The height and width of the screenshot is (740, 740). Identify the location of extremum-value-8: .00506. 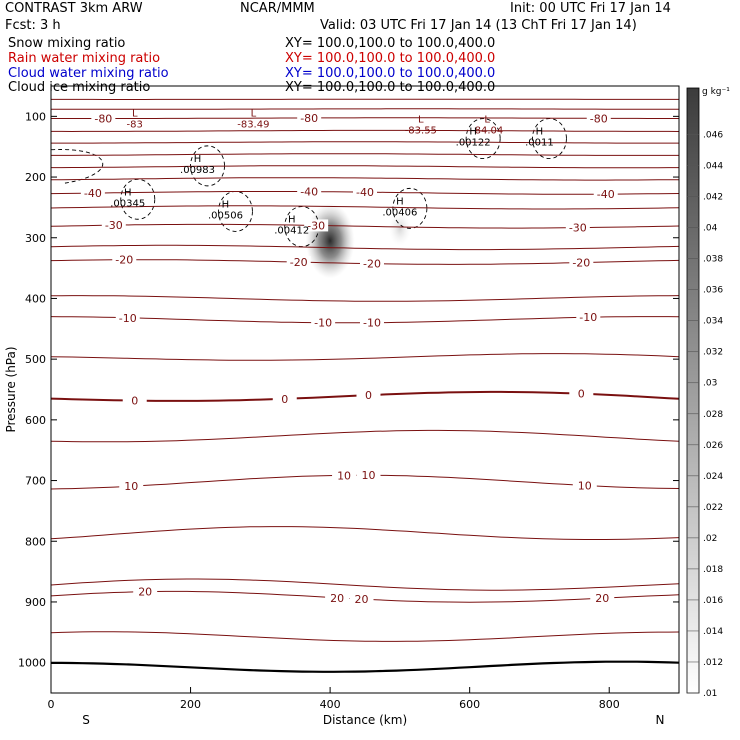
(225, 215).